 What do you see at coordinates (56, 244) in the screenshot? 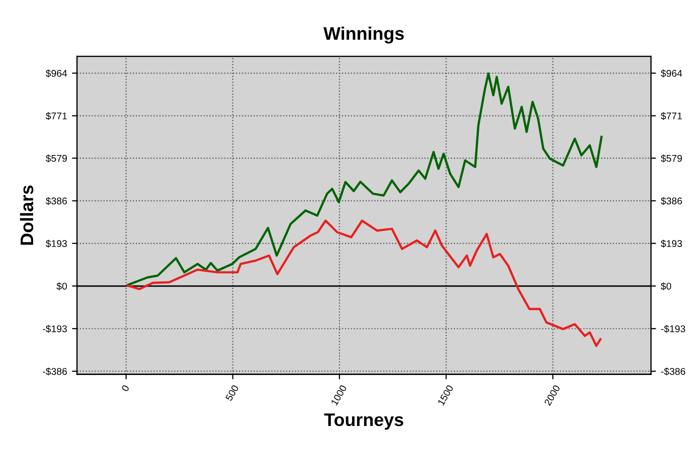
I see `y-tick-label: $193` at bounding box center [56, 244].